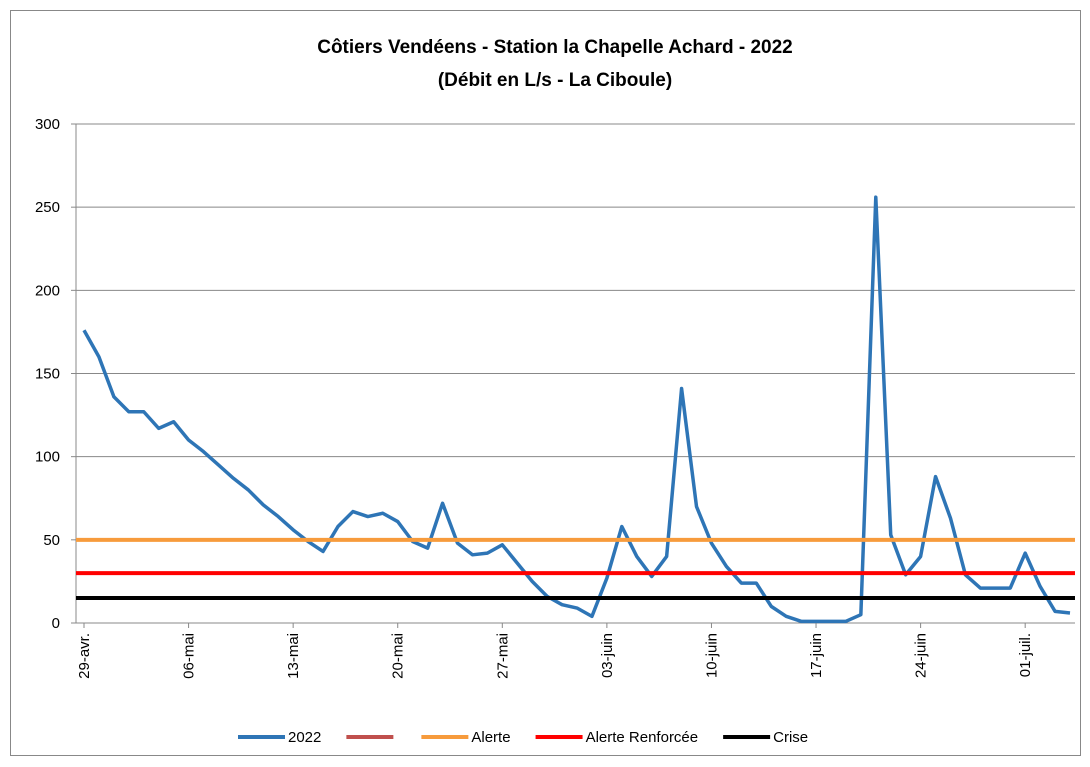  Describe the element at coordinates (47, 374) in the screenshot. I see `y-tick-label: 150` at that location.